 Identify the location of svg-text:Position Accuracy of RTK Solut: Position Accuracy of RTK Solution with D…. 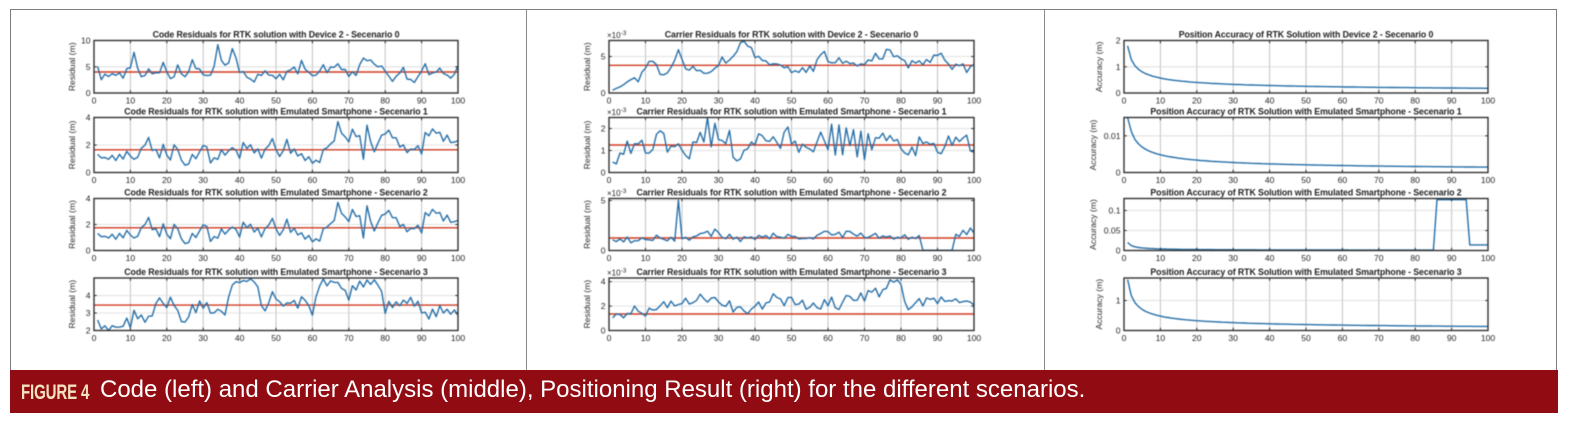
(1306, 35).